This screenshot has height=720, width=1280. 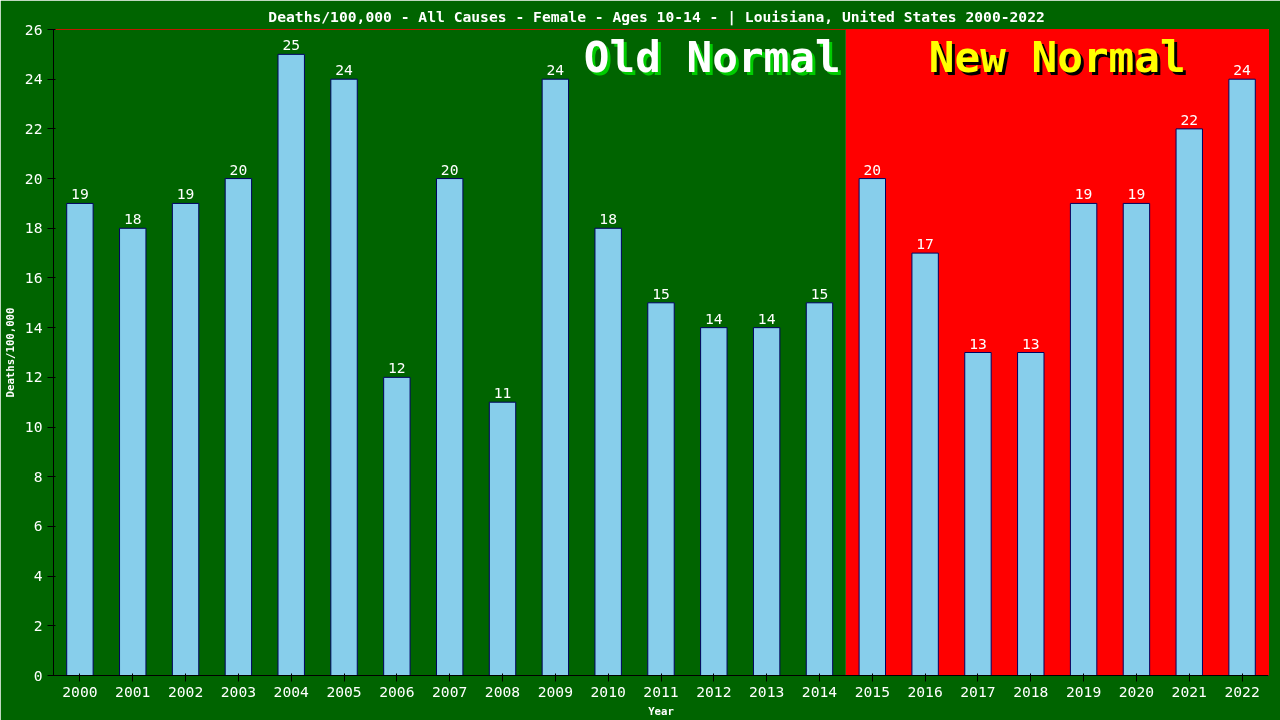 What do you see at coordinates (1031, 691) in the screenshot?
I see `x-tick-label: 2018` at bounding box center [1031, 691].